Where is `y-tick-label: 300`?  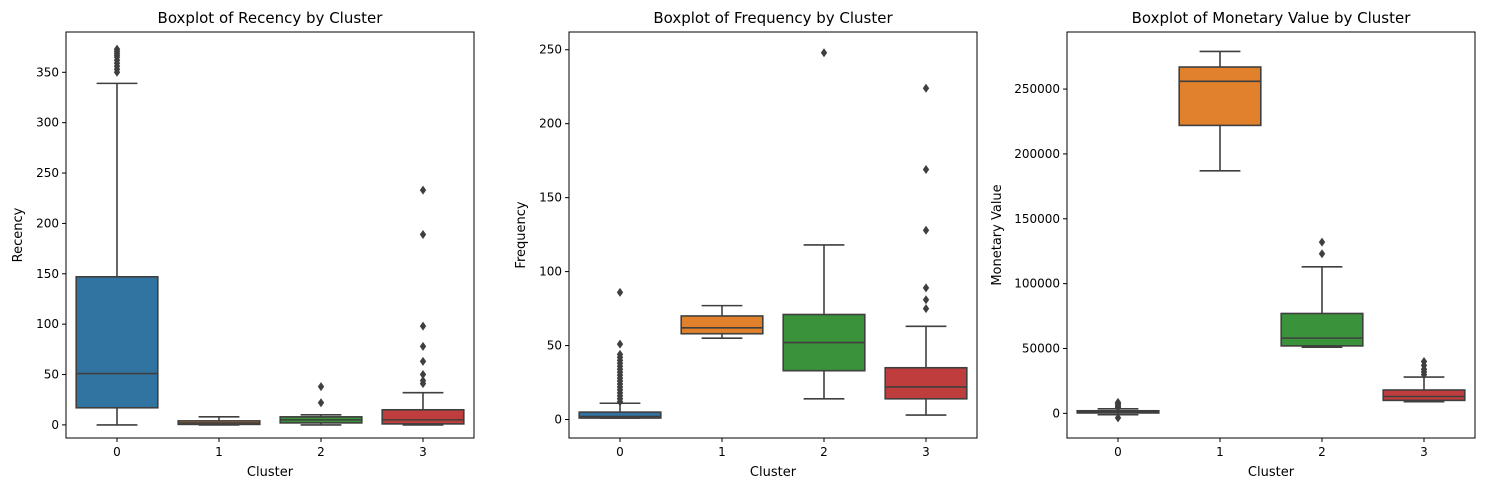
y-tick-label: 300 is located at coordinates (47, 123).